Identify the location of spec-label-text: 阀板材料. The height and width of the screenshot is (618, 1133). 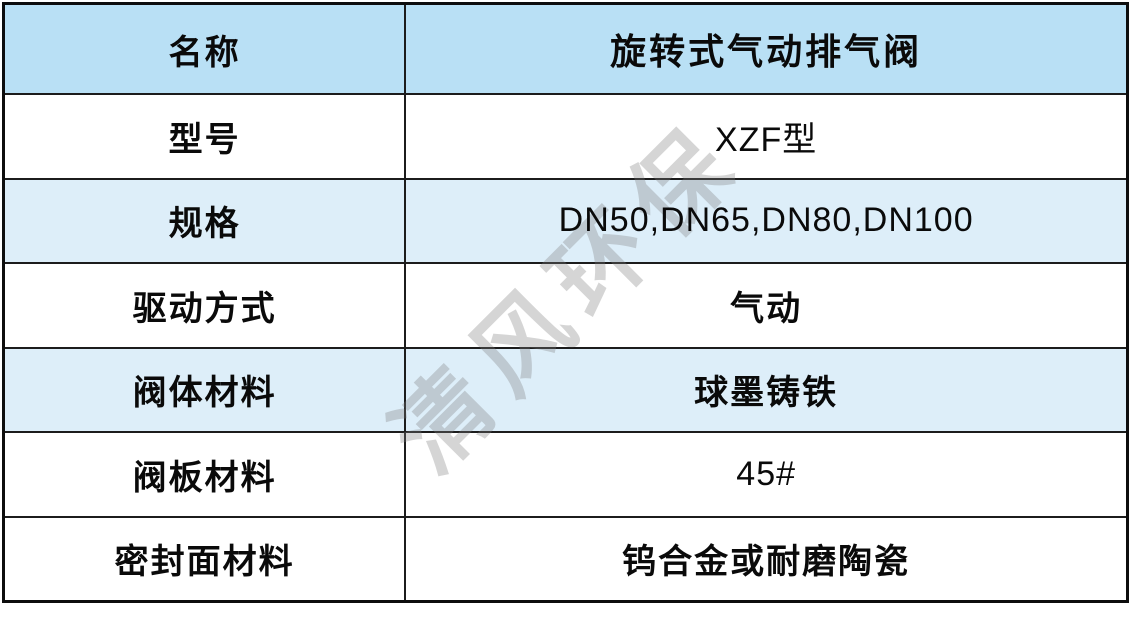
(204, 477).